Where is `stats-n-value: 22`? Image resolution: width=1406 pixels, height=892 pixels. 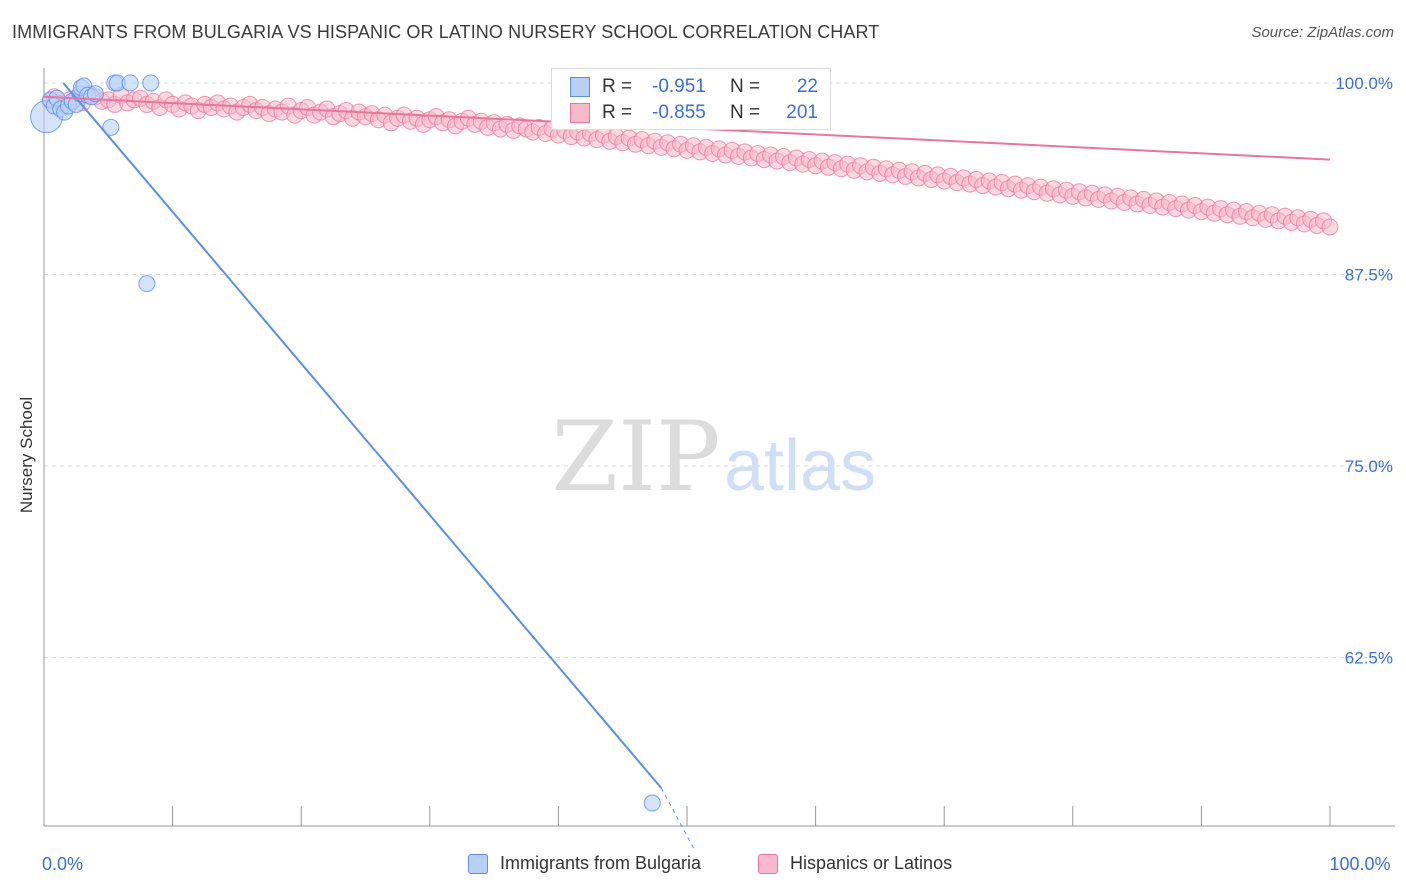 stats-n-value: 22 is located at coordinates (807, 86).